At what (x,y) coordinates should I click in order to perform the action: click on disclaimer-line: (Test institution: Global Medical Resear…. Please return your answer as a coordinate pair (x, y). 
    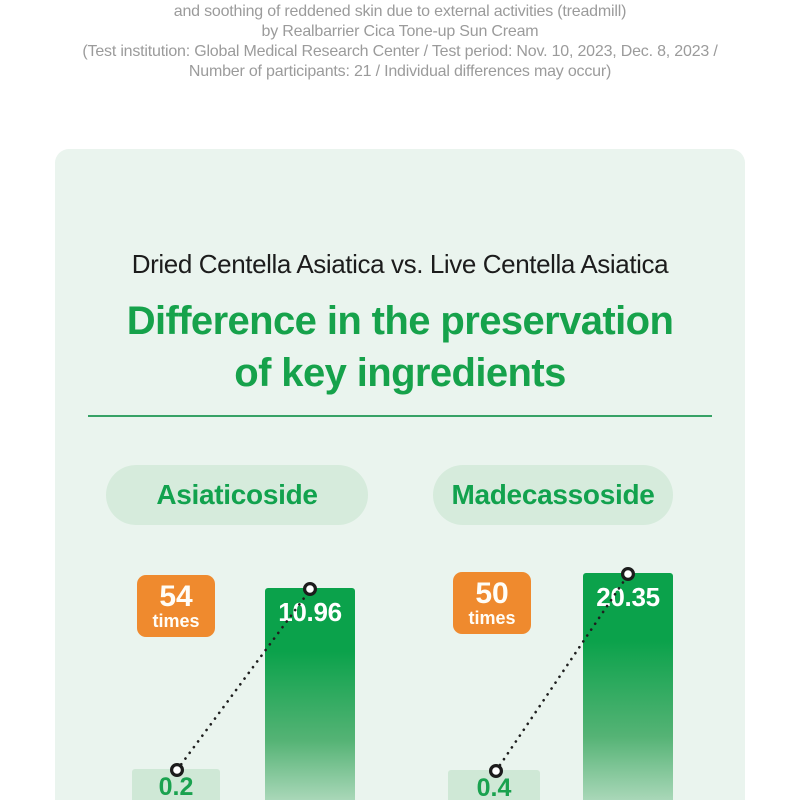
    Looking at the image, I should click on (400, 51).